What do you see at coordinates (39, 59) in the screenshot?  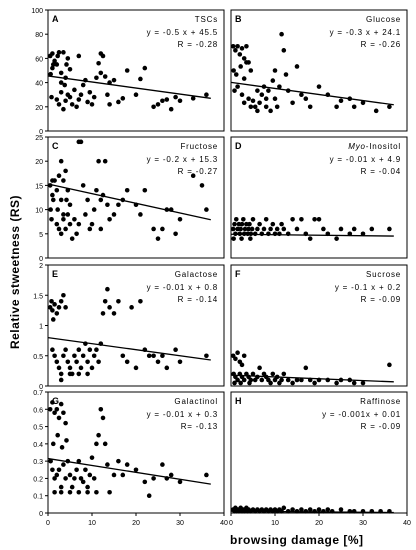 I see `y-tick-label-a-3: 60` at bounding box center [39, 59].